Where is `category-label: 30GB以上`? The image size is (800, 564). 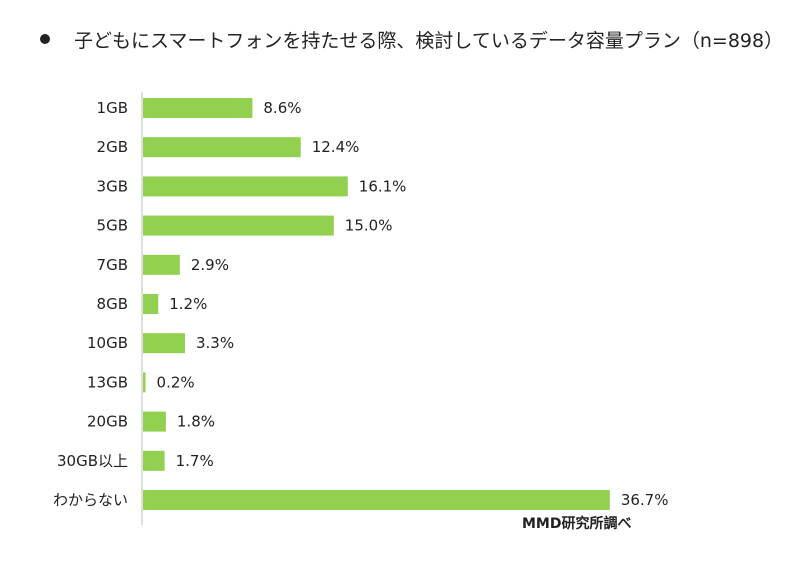 category-label: 30GB以上 is located at coordinates (92, 461).